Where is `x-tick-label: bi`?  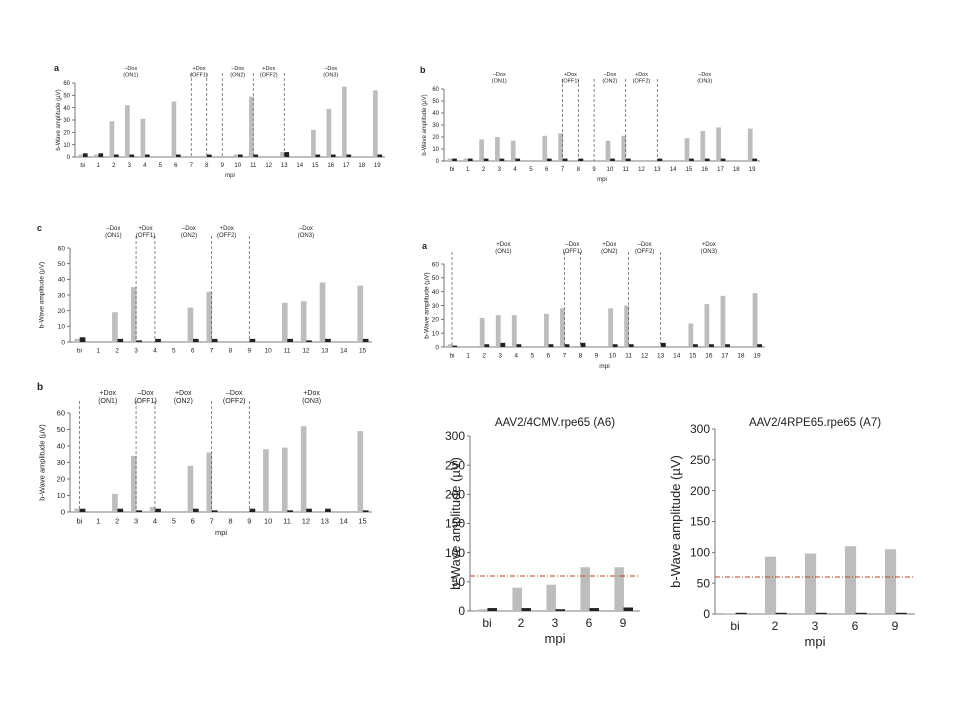
x-tick-label: bi is located at coordinates (452, 170).